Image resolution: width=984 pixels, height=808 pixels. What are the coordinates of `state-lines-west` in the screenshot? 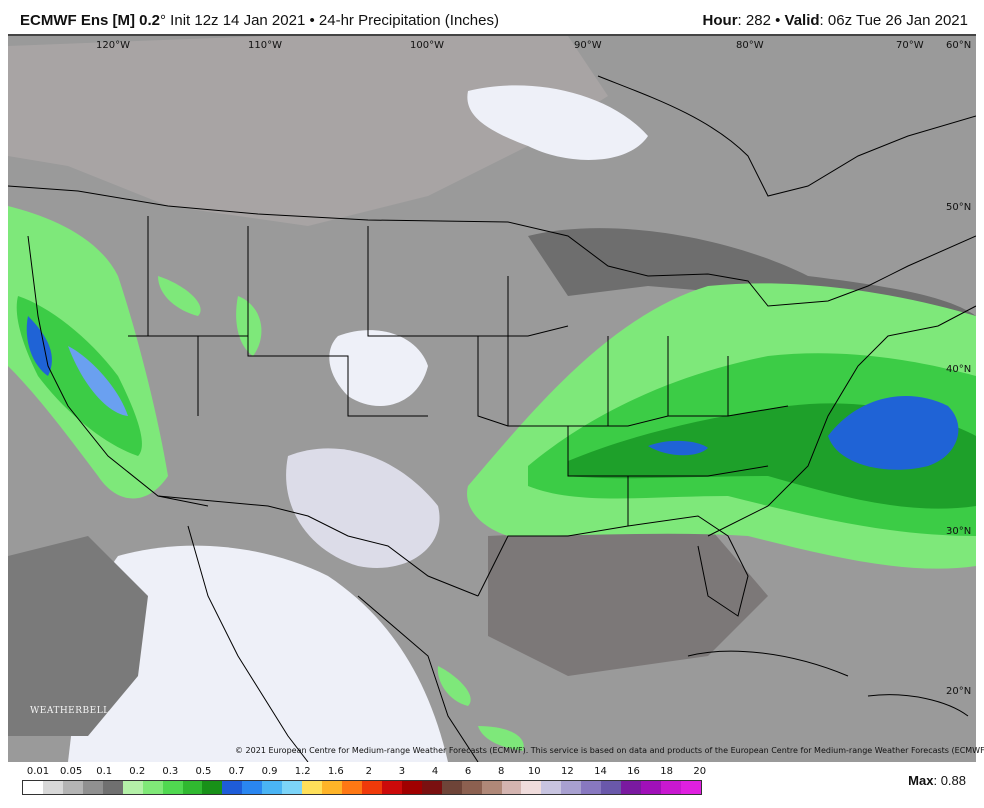 It's located at (348, 321).